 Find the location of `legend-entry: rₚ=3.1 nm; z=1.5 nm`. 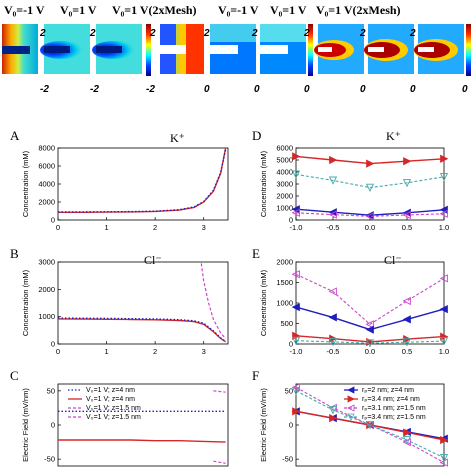

legend-entry: rₚ=3.1 nm; z=1.5 nm is located at coordinates (394, 408).